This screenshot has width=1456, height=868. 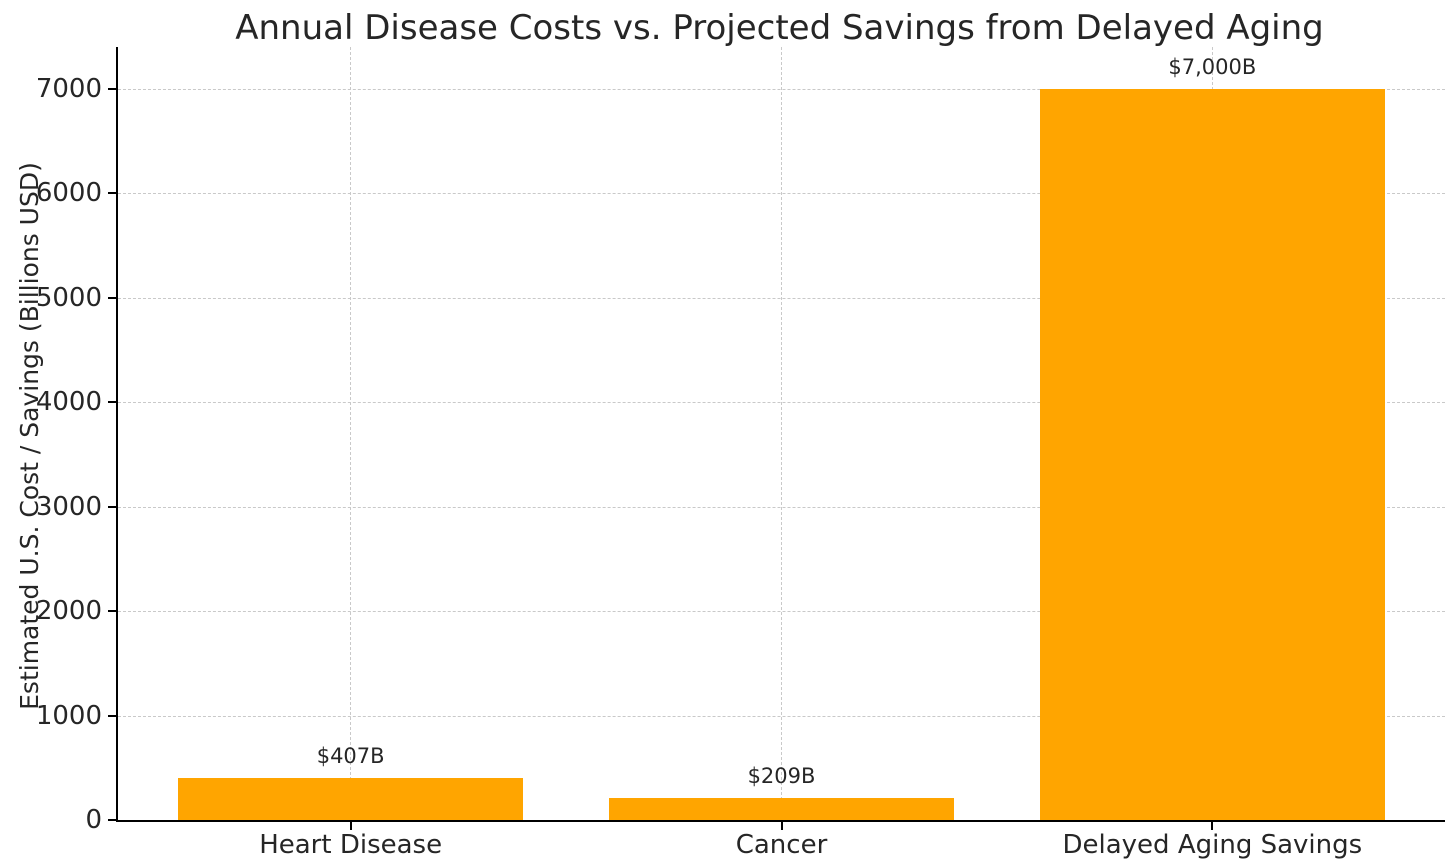 I want to click on x-tick-label: Heart Disease, so click(x=351, y=845).